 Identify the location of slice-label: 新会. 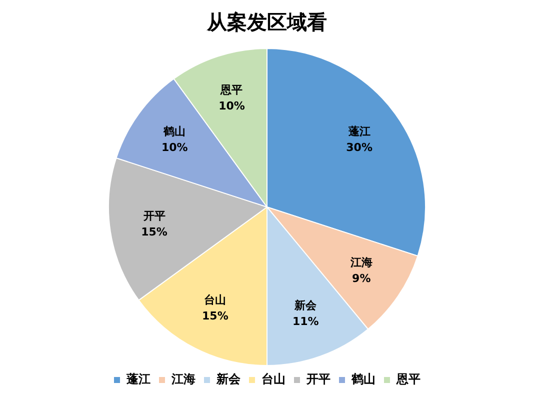
(306, 305).